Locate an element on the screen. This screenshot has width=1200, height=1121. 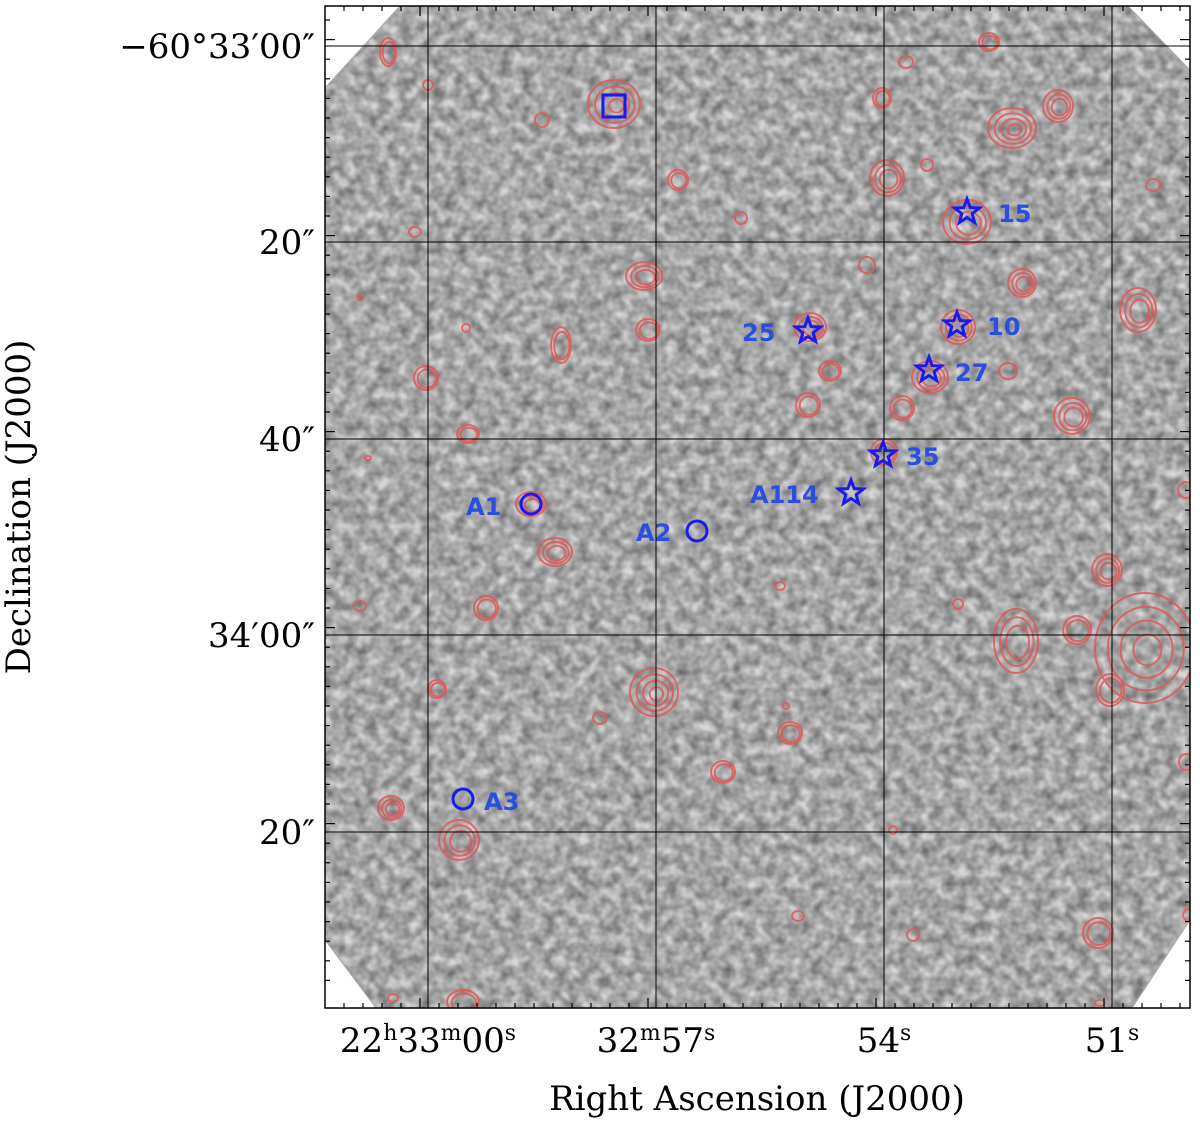
source-label: A3 is located at coordinates (501, 802).